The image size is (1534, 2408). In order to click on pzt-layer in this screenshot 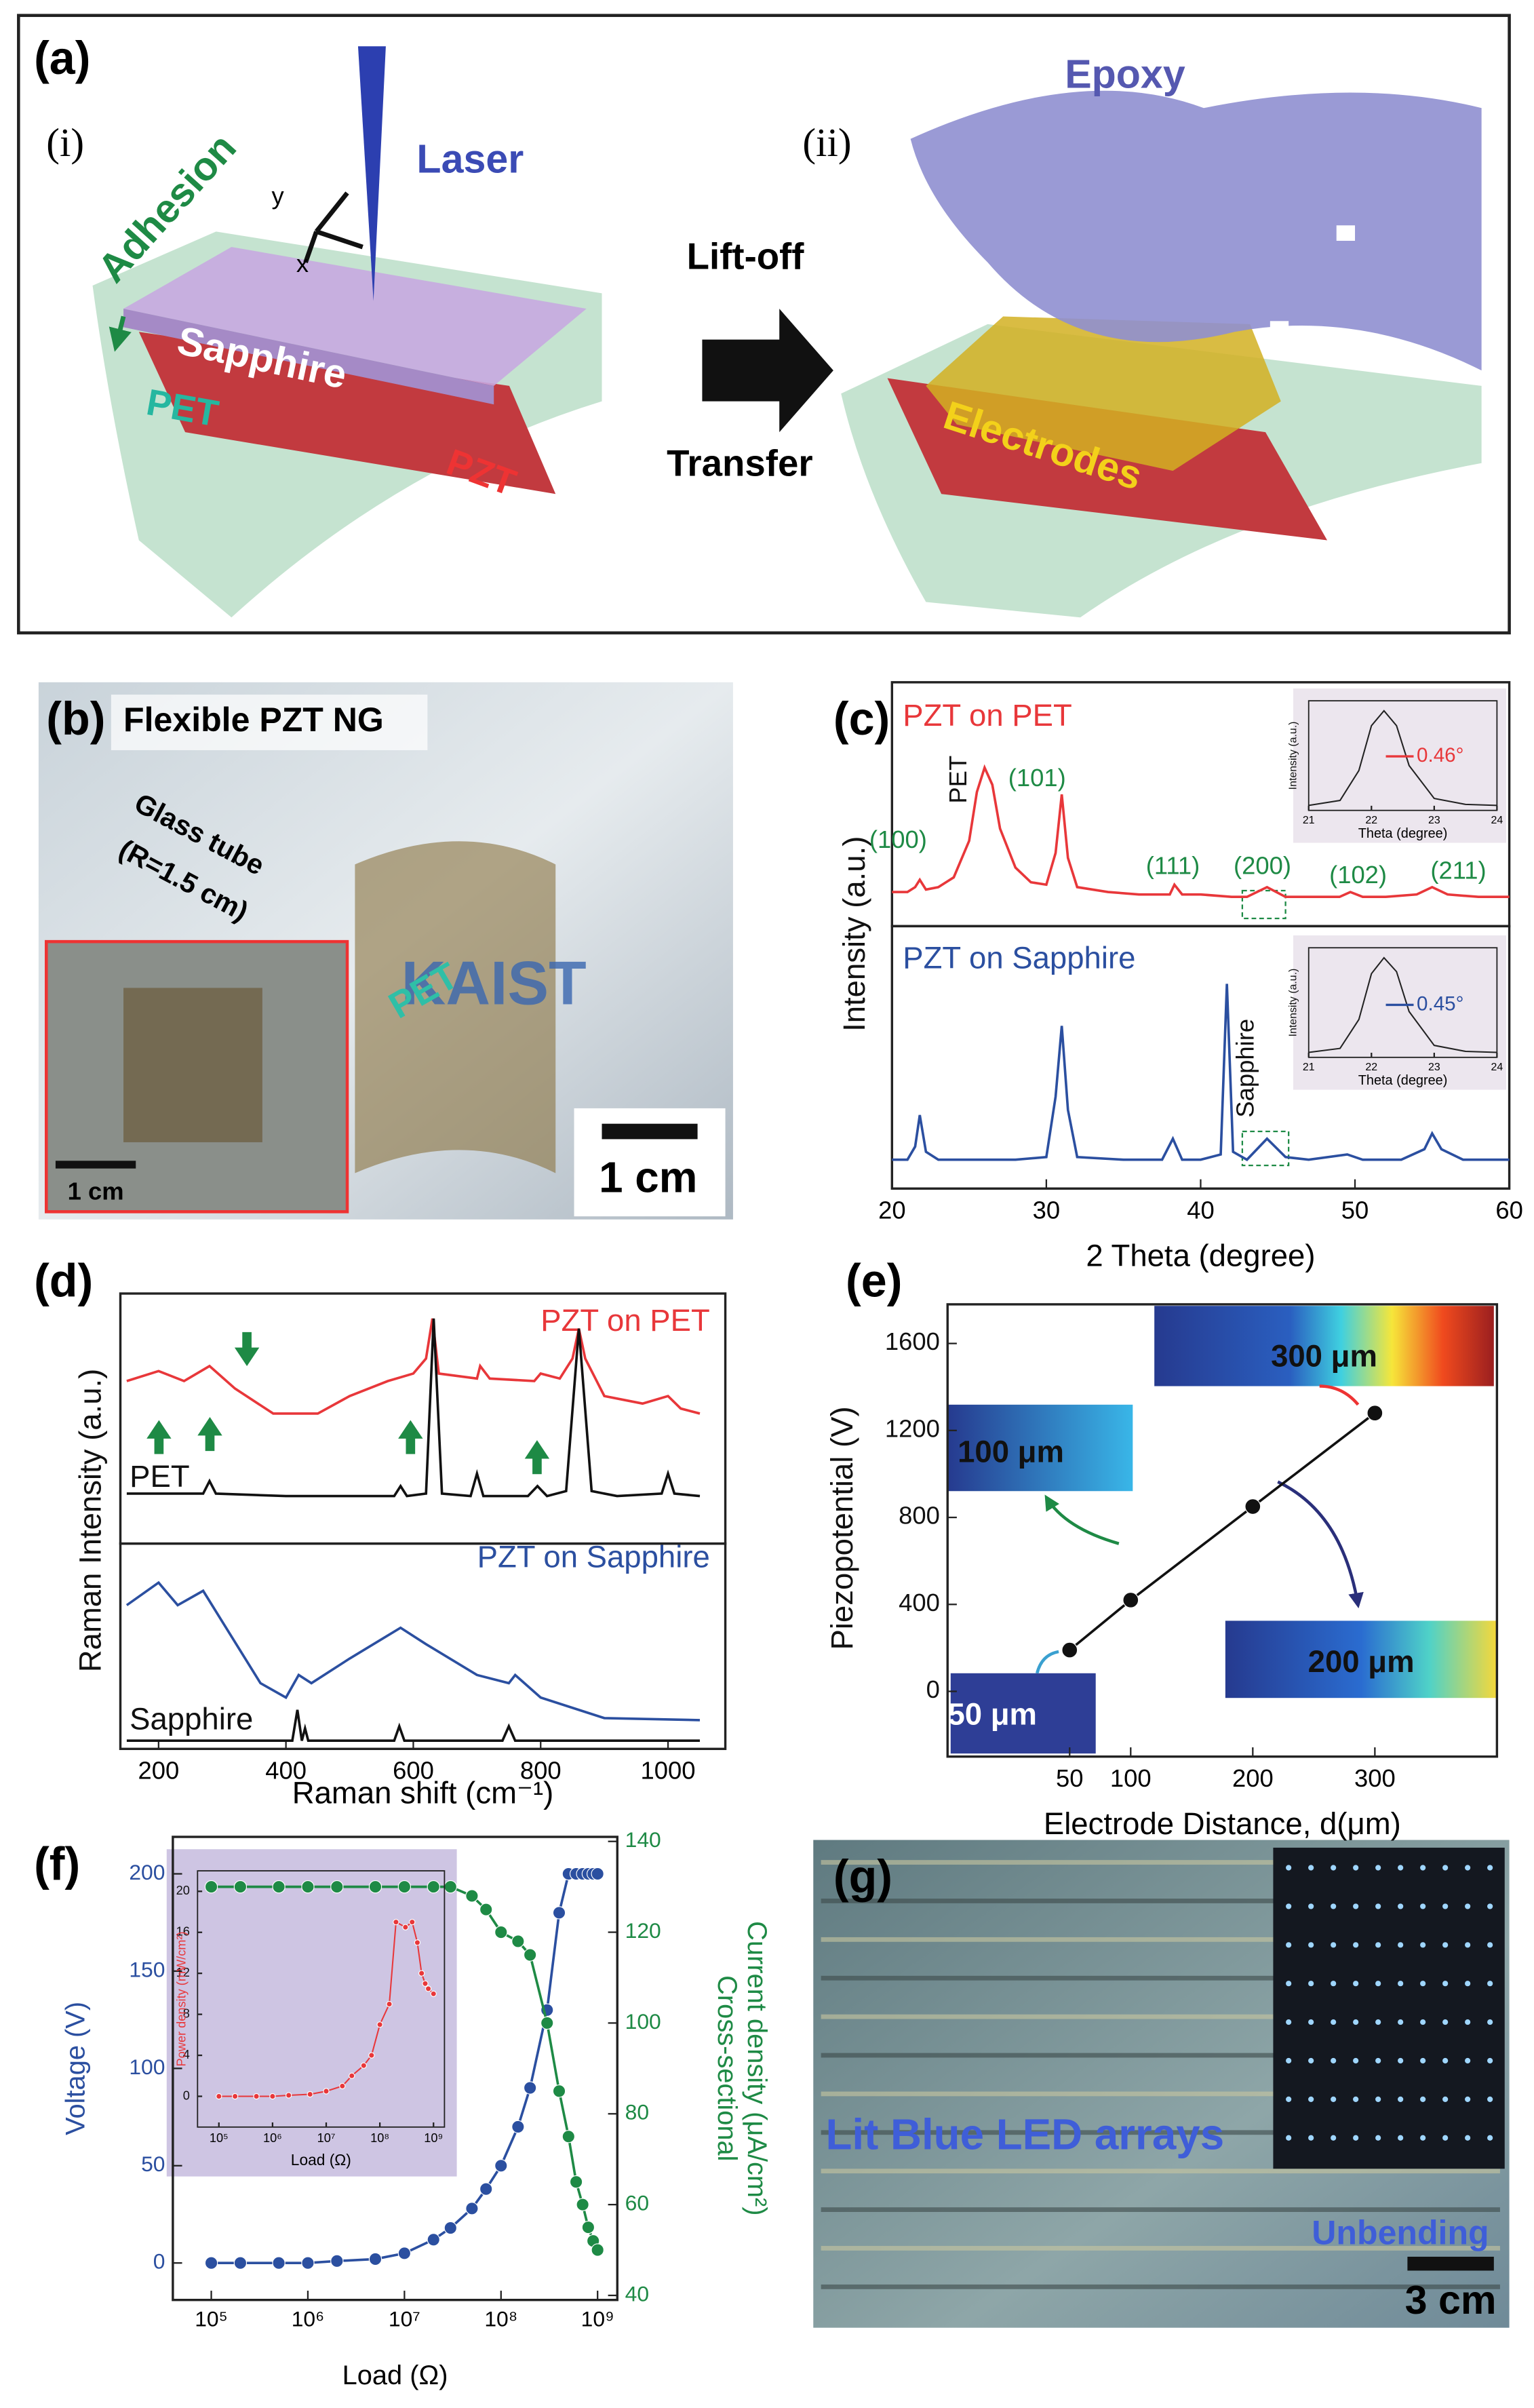, I will do `click(347, 413)`.